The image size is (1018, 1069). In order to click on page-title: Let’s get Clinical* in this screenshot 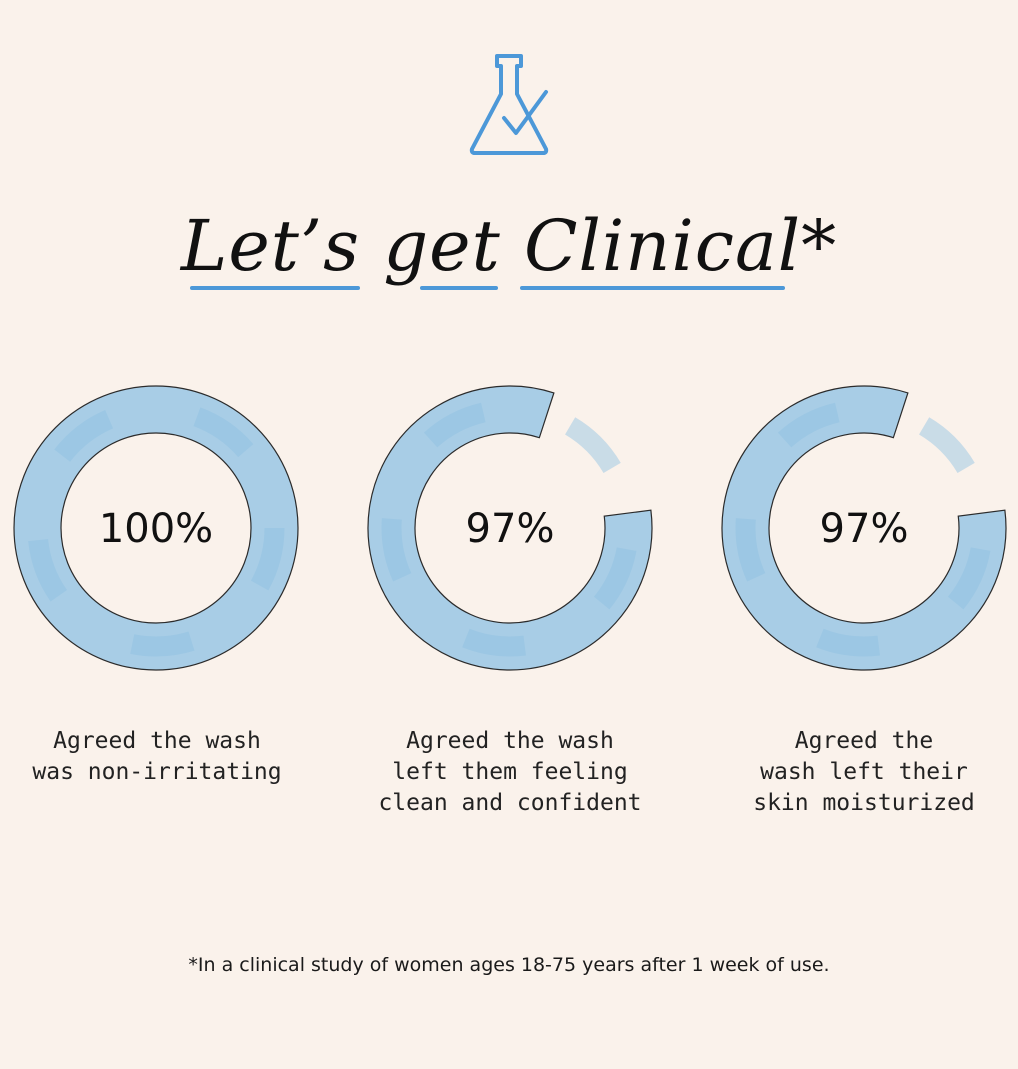, I will do `click(509, 246)`.